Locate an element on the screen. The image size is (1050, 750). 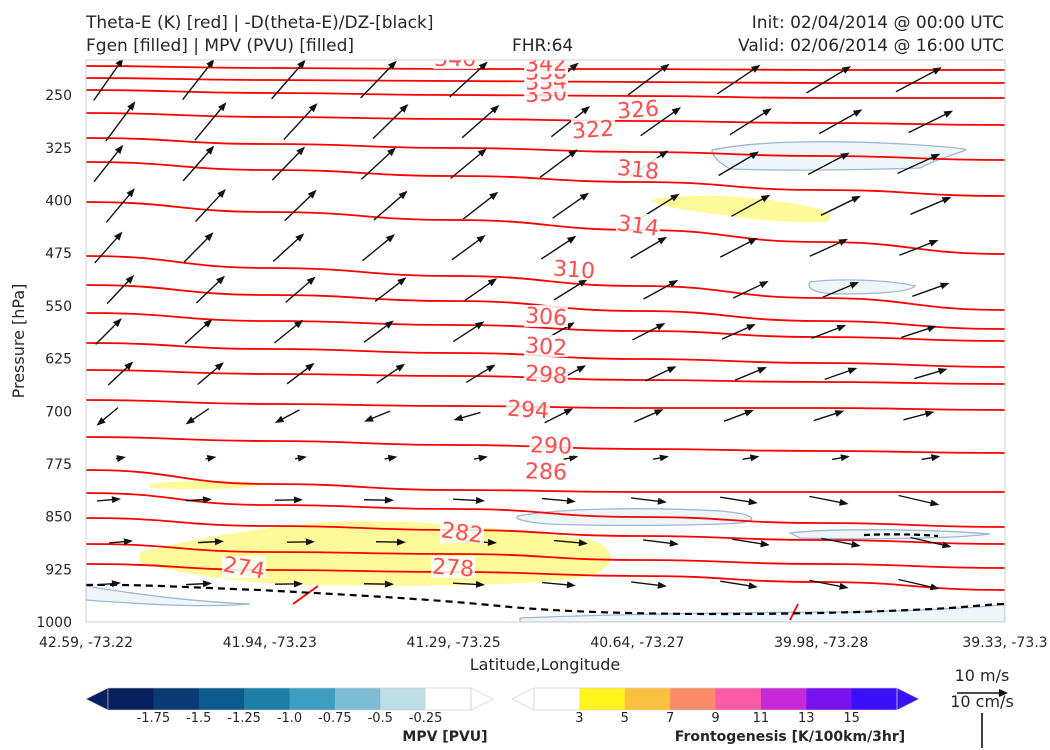
y-tick-label: 325 is located at coordinates (58, 149).